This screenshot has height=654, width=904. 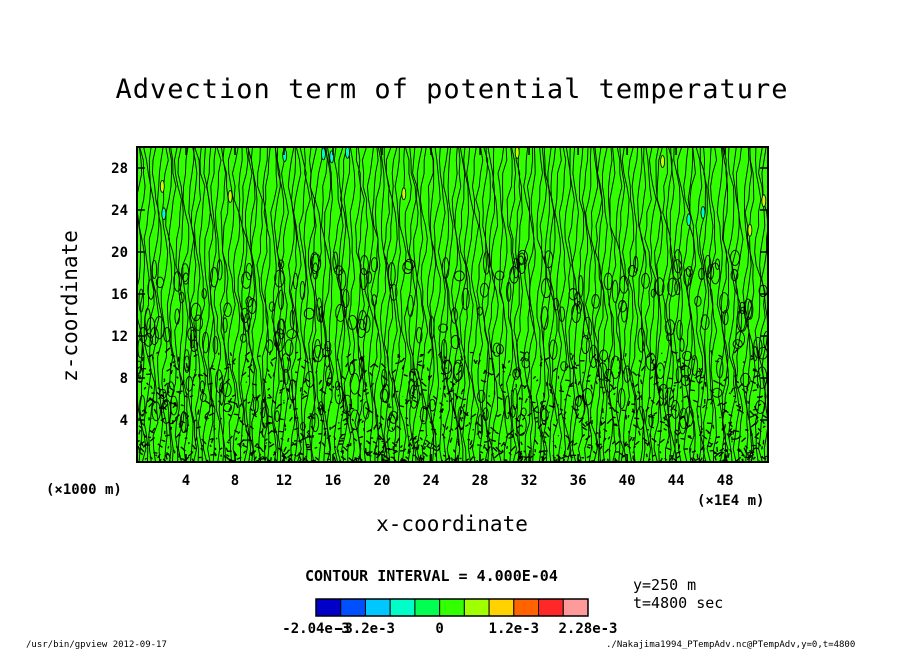 I want to click on colorbar-frame, so click(x=452, y=607).